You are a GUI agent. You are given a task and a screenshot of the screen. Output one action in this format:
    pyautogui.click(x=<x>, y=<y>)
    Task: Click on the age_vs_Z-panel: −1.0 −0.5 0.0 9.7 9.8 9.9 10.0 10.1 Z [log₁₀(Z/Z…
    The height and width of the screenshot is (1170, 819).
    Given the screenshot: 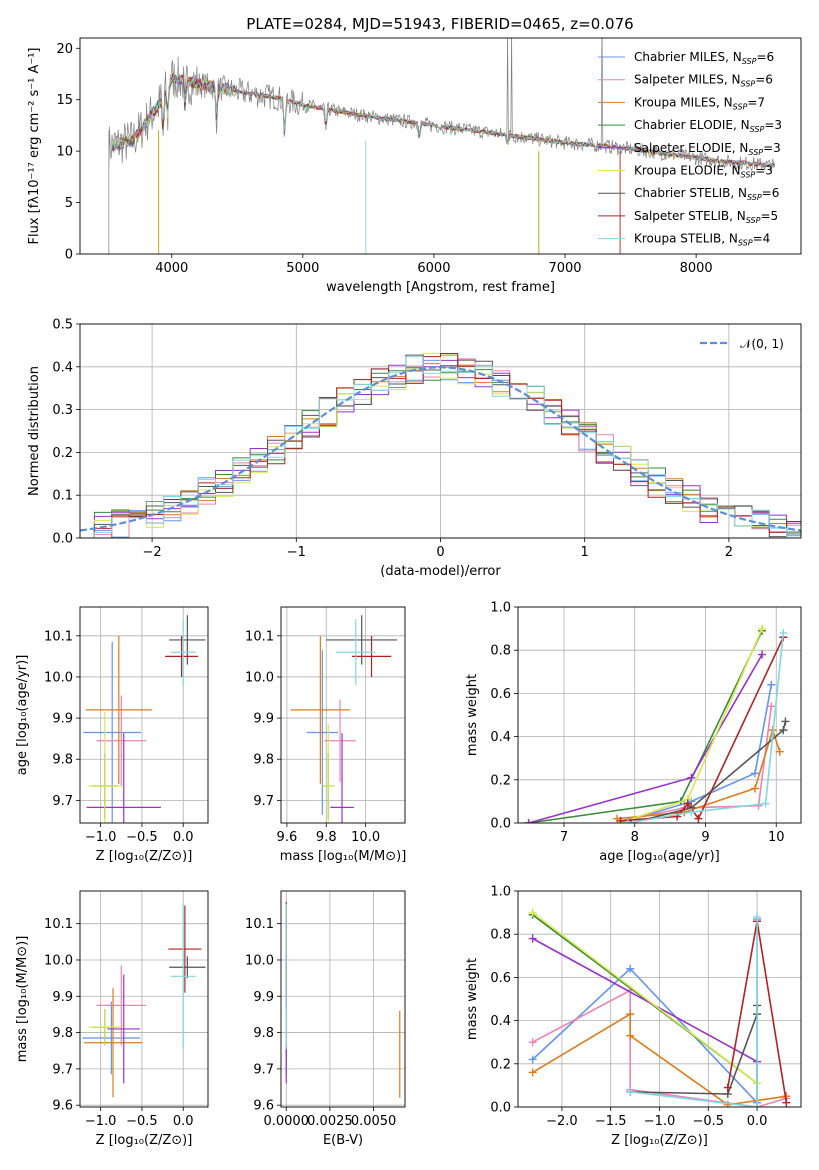 What is the action you would take?
    pyautogui.click(x=112, y=735)
    